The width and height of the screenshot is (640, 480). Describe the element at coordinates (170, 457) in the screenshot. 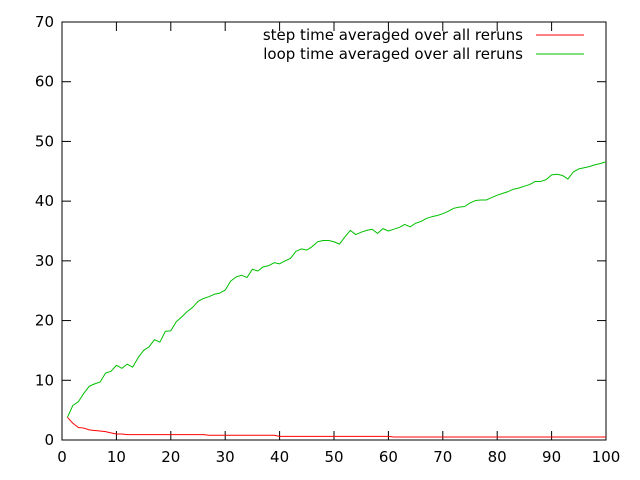

I see `x-tick-label: 20` at that location.